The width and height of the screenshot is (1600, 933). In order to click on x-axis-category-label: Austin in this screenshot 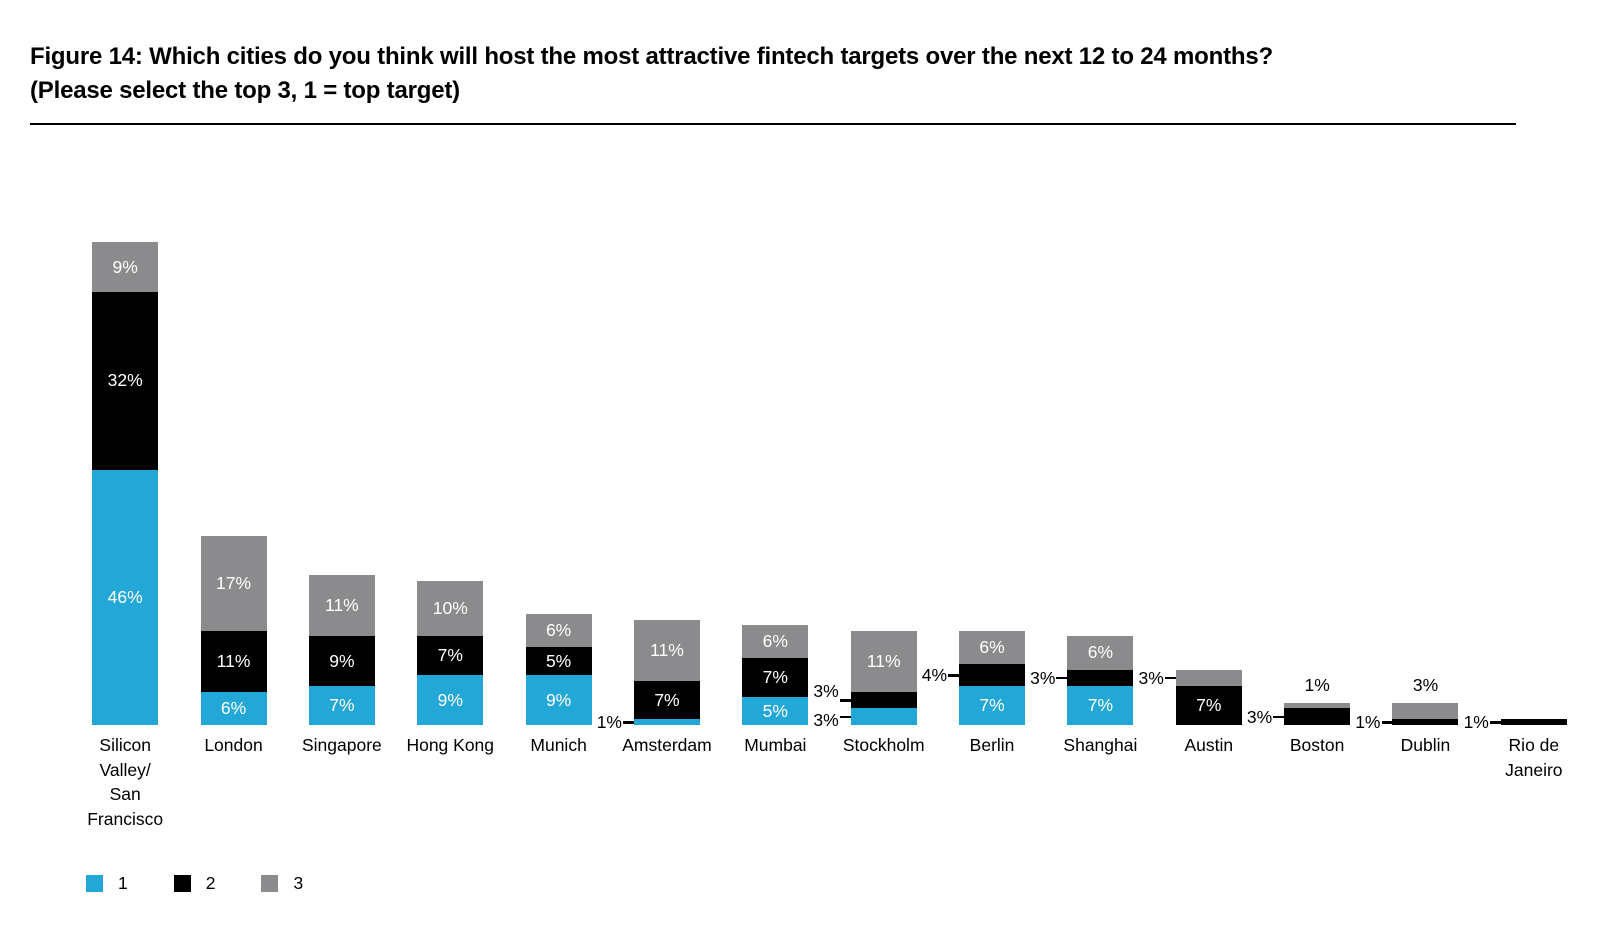, I will do `click(1209, 745)`.